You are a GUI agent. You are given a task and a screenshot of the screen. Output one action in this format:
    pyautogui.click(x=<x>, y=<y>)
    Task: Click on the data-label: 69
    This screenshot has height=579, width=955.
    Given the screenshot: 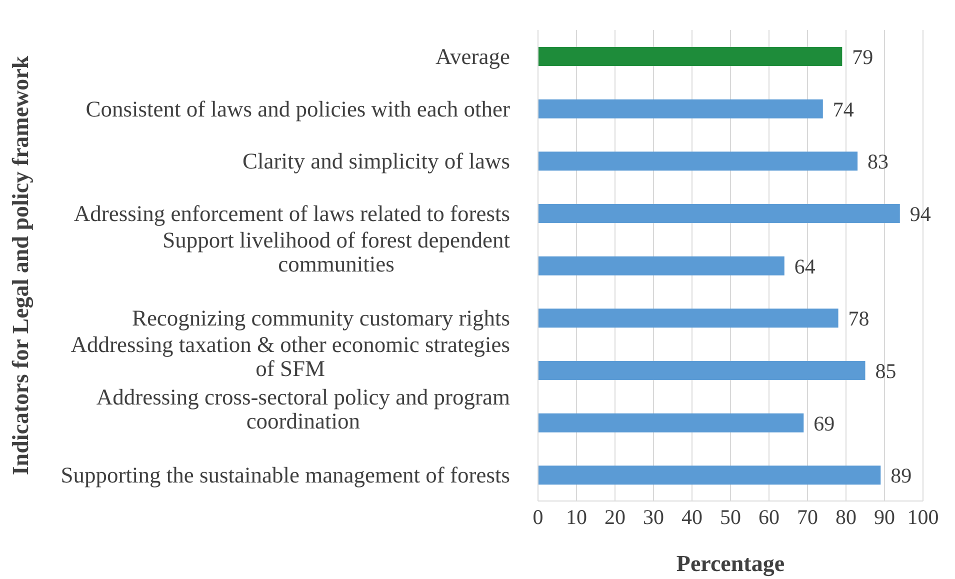 What is the action you would take?
    pyautogui.click(x=824, y=423)
    